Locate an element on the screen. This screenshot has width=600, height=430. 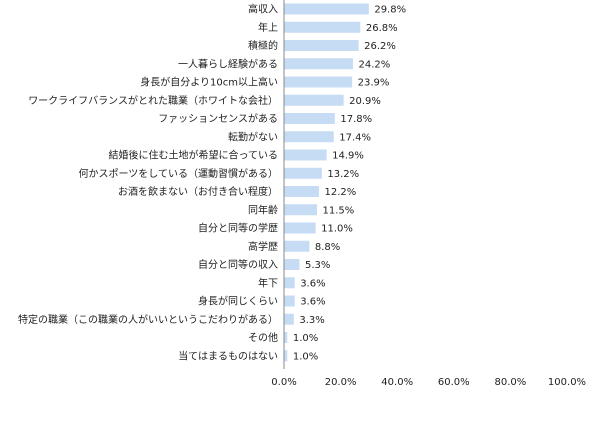
category-label-11: お酒を飲まない（お付き合い程度） is located at coordinates (198, 191).